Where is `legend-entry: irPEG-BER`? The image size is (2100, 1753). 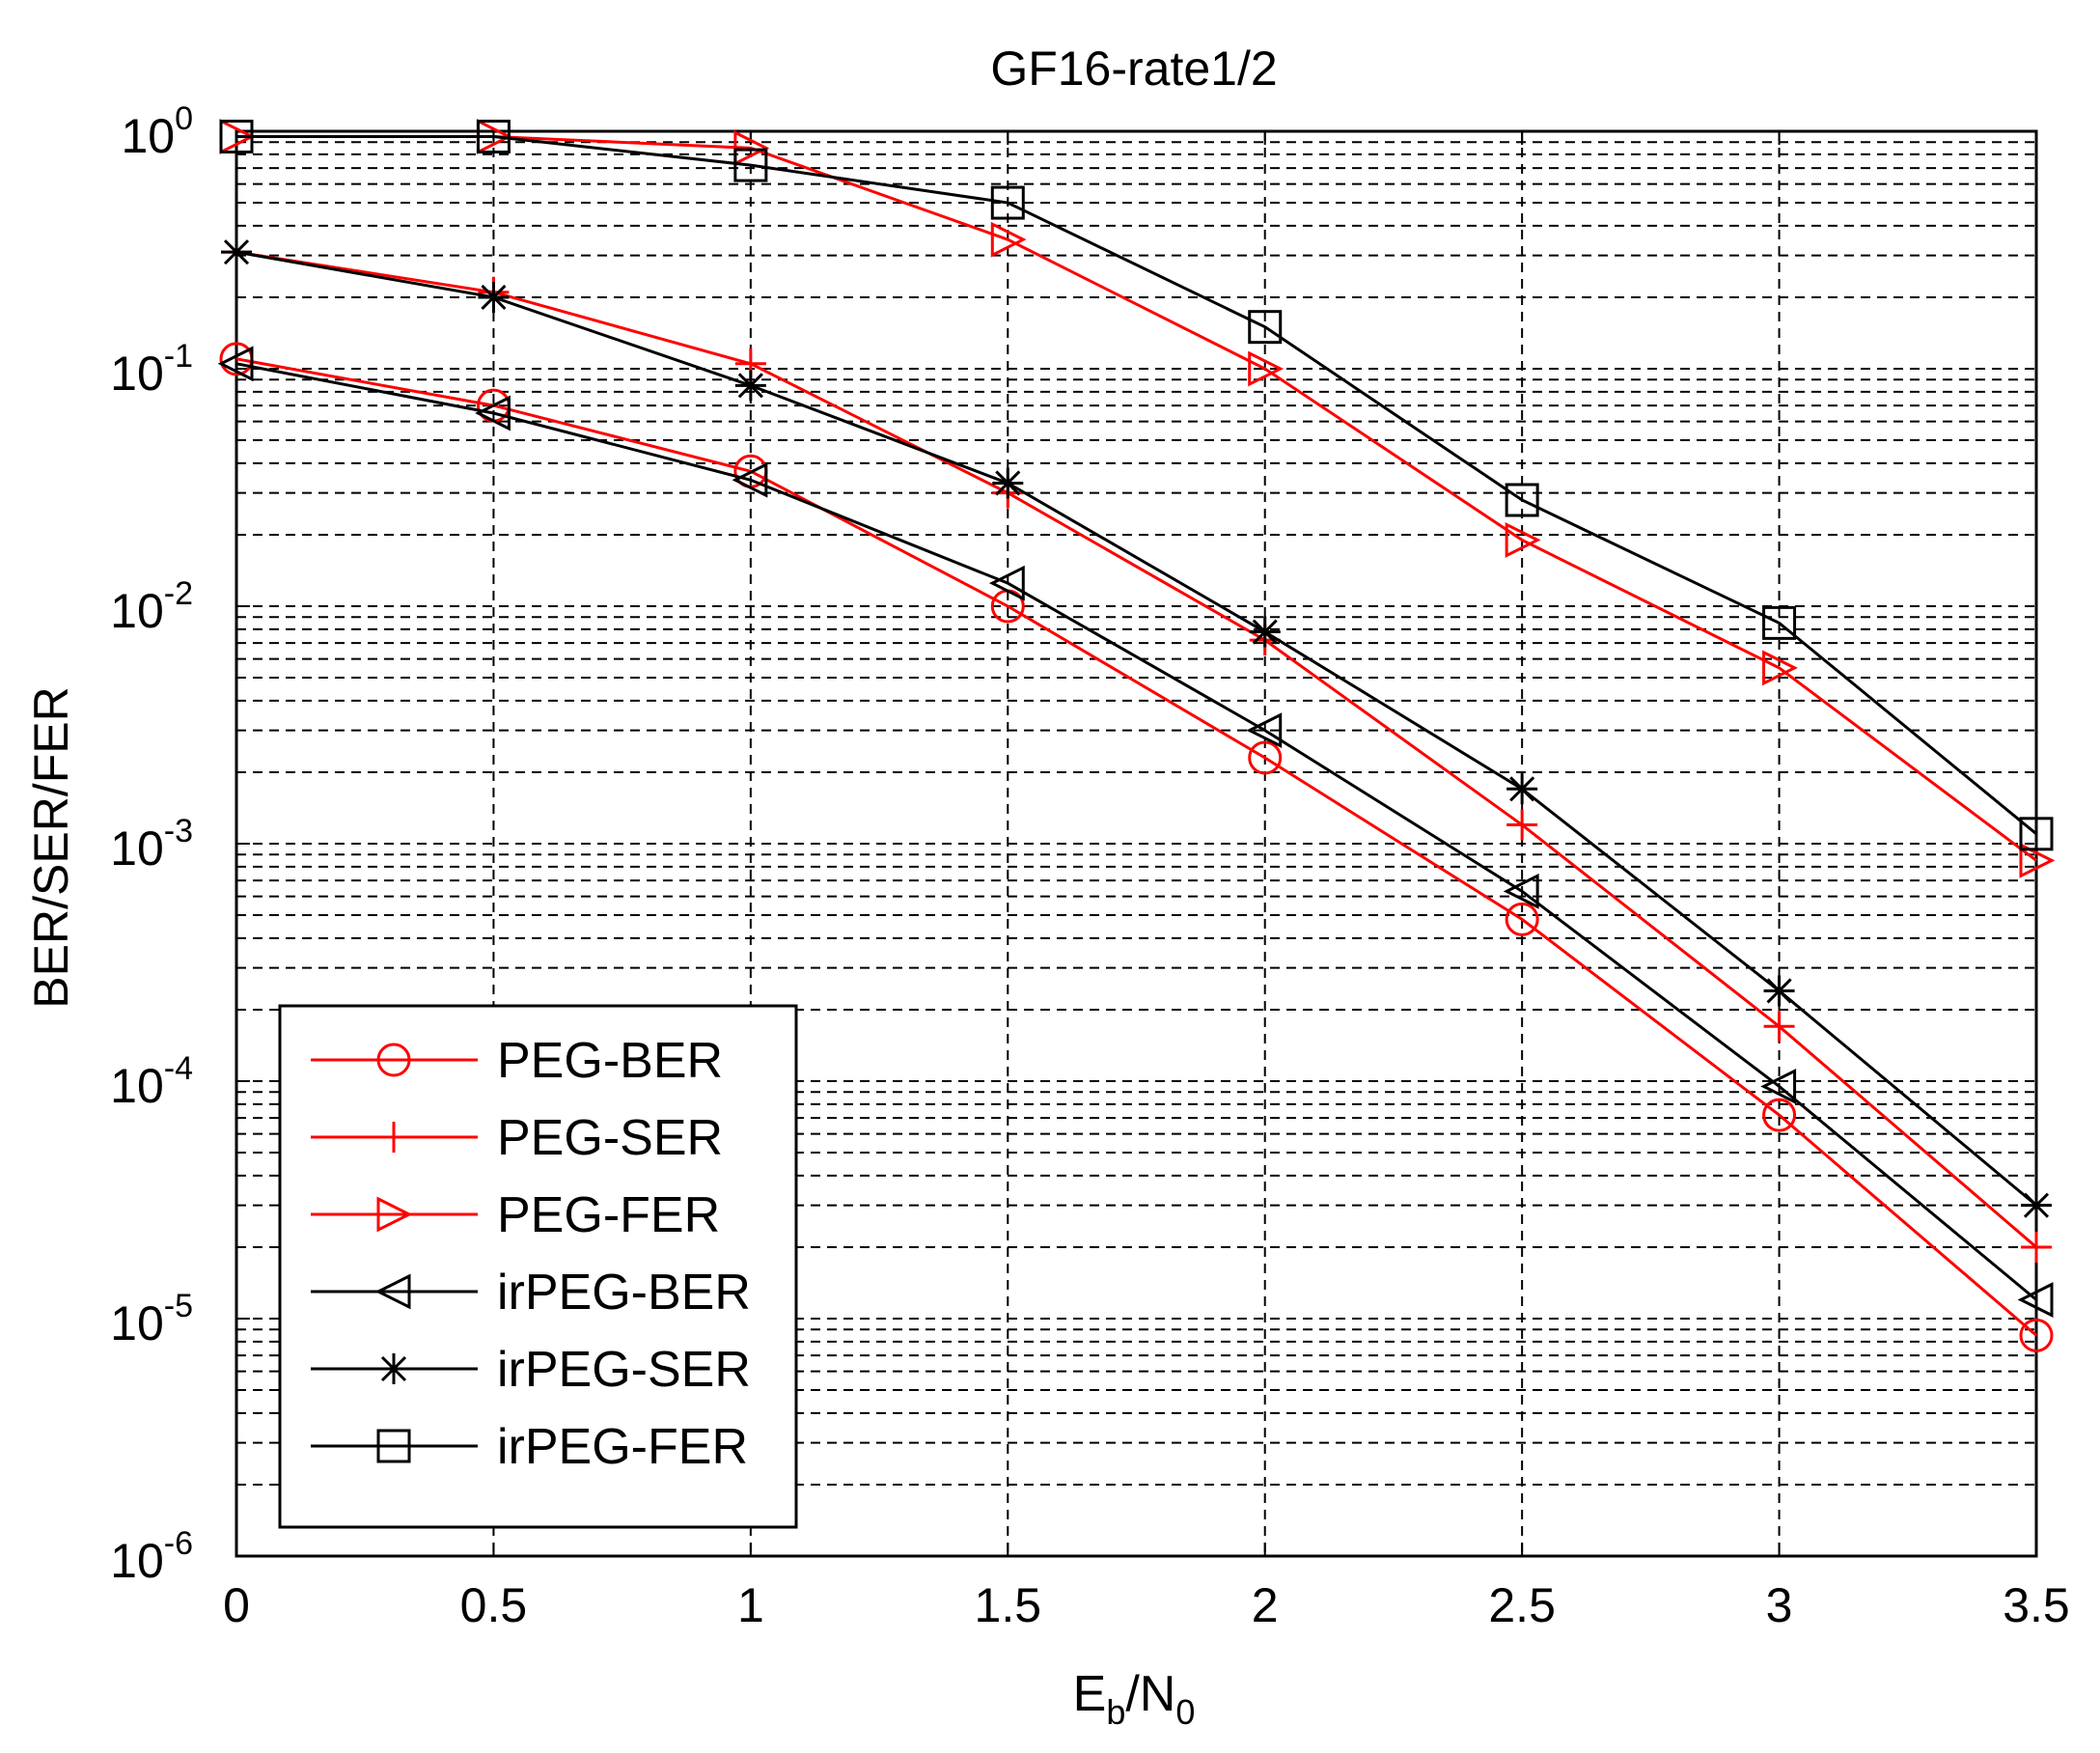
legend-entry: irPEG-BER is located at coordinates (531, 1293).